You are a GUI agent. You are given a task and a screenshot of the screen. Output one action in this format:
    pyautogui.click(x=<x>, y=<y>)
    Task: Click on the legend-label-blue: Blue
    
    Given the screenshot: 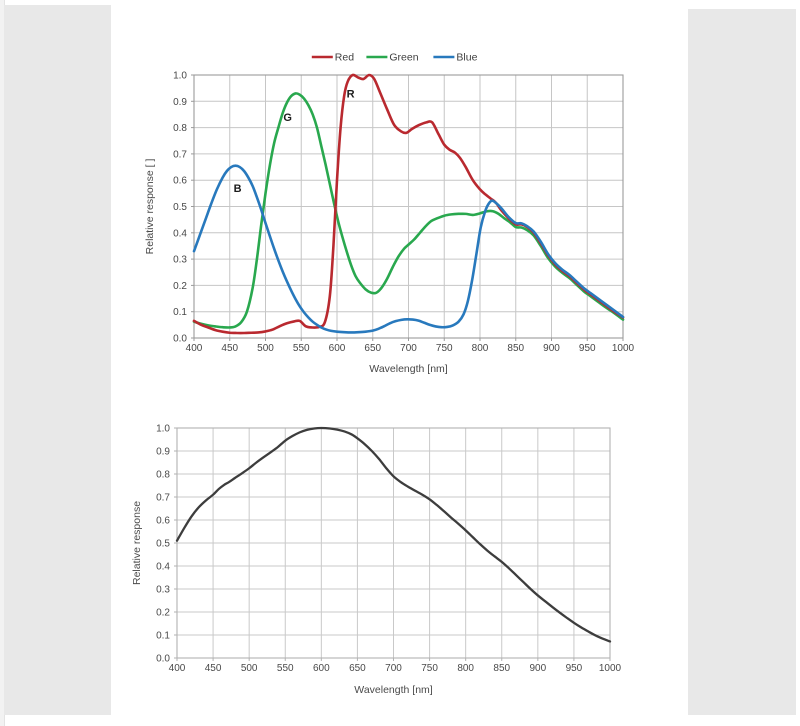 What is the action you would take?
    pyautogui.click(x=466, y=58)
    